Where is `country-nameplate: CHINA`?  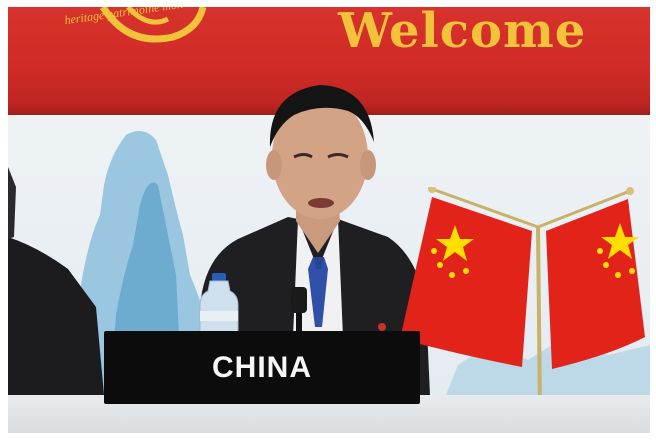
country-nameplate: CHINA is located at coordinates (262, 367).